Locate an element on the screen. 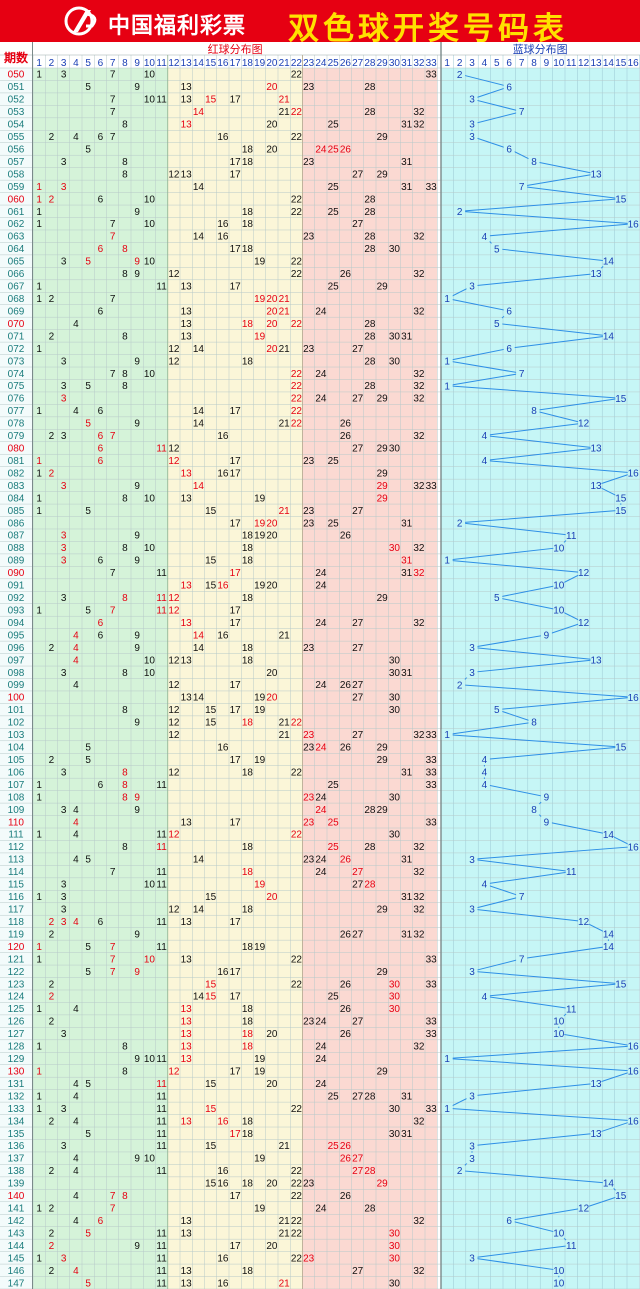 This screenshot has height=1289, width=640. issue-number: 052 is located at coordinates (16, 100).